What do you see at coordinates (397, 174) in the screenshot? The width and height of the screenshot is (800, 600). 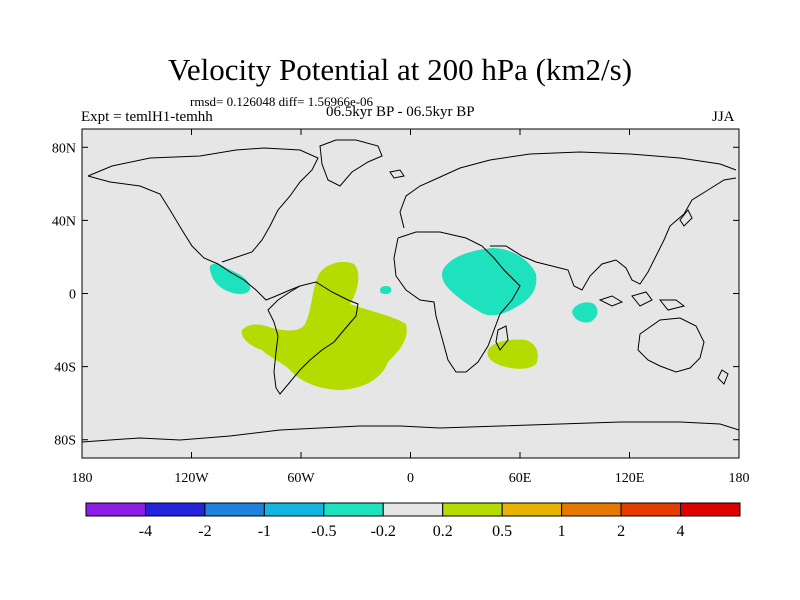 I see `coastline-iceland` at bounding box center [397, 174].